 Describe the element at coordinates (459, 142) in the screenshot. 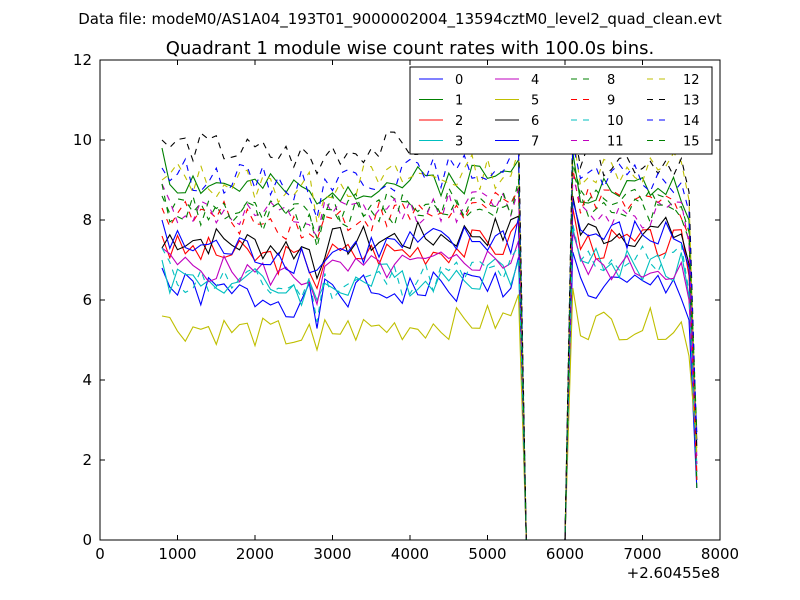

I see `legend-label-3: 3` at that location.